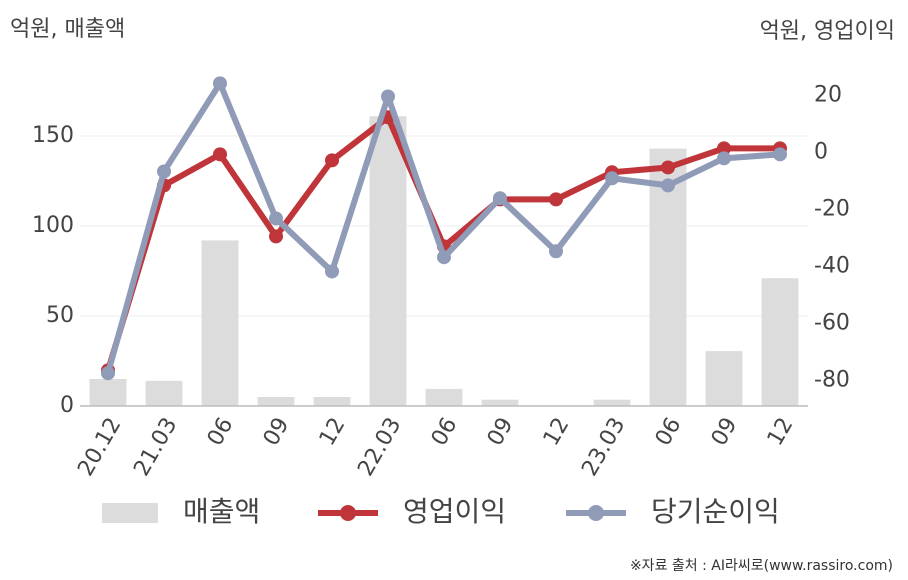  Describe the element at coordinates (832, 265) in the screenshot. I see `y2-tick-label: -40` at that location.